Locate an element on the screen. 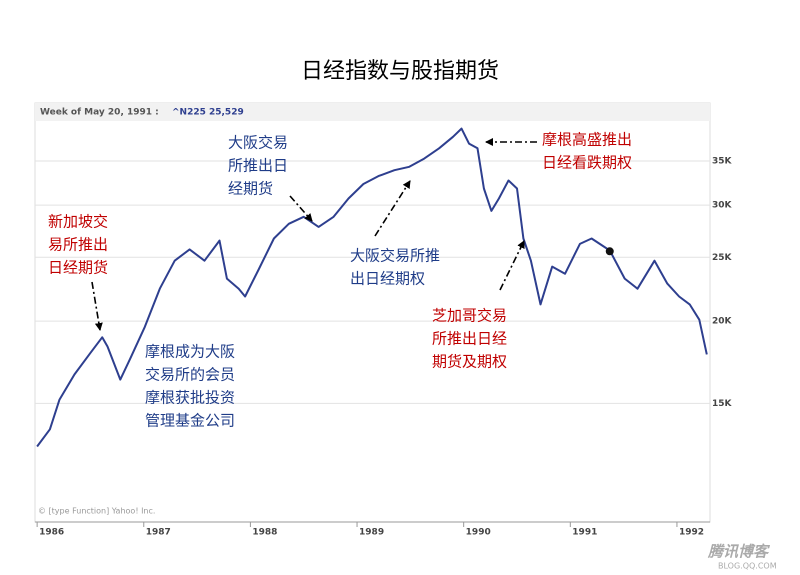  x-tick-label: 1991 is located at coordinates (584, 533).